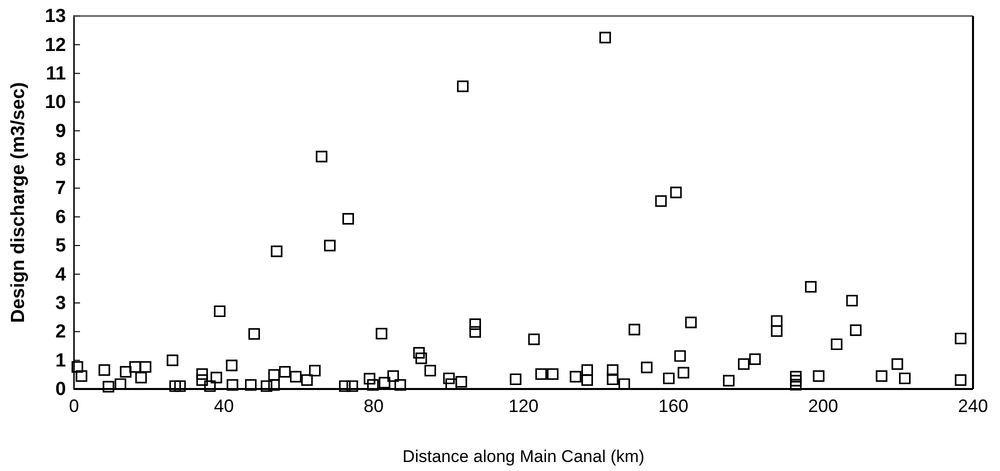 The width and height of the screenshot is (1000, 471). What do you see at coordinates (74, 406) in the screenshot?
I see `x-tick-label: 0` at bounding box center [74, 406].